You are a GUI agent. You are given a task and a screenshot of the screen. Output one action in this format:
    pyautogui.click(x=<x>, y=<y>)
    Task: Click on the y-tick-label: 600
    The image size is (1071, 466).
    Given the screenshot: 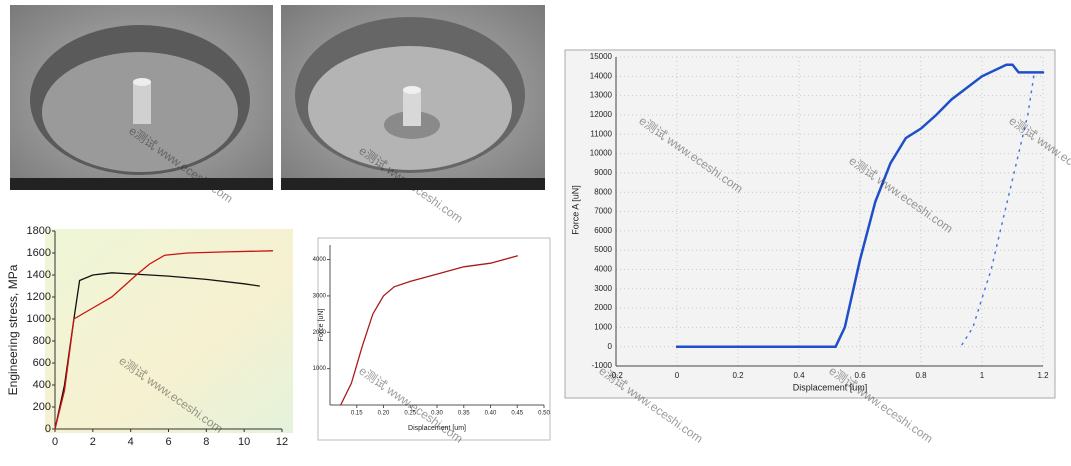 What is the action you would take?
    pyautogui.click(x=42, y=363)
    